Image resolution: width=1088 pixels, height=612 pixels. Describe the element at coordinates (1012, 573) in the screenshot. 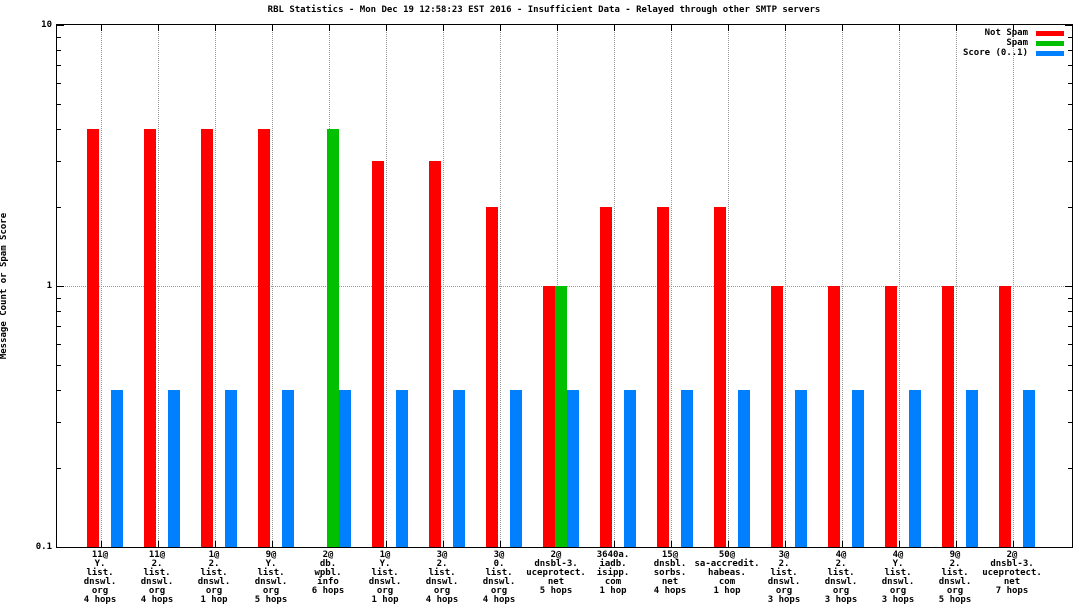

I see `x-tick-label: 2@ dnsbl-3. uceprotect. net 7 hops` at that location.